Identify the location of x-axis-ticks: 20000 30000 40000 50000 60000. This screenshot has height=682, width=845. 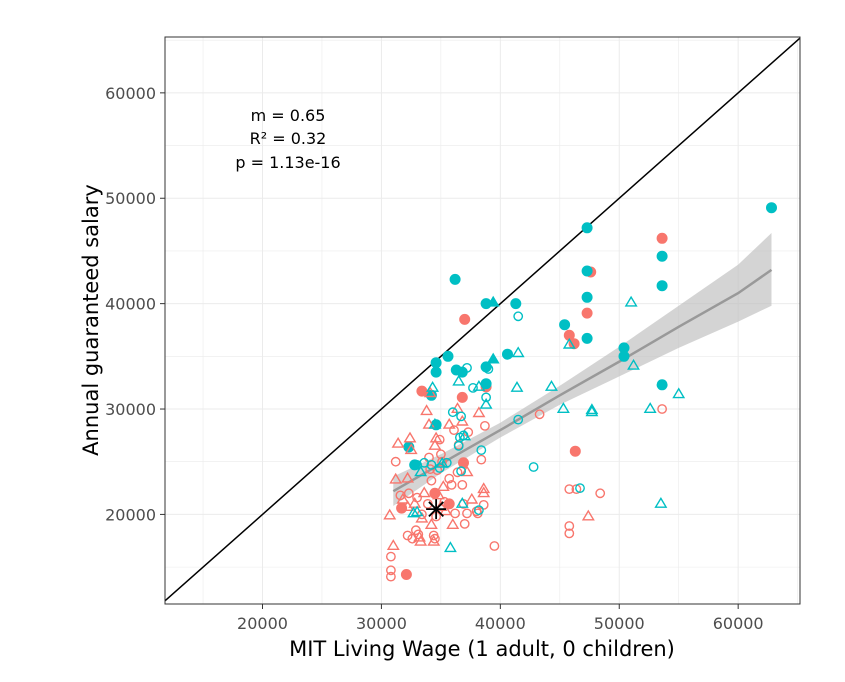
(500, 618).